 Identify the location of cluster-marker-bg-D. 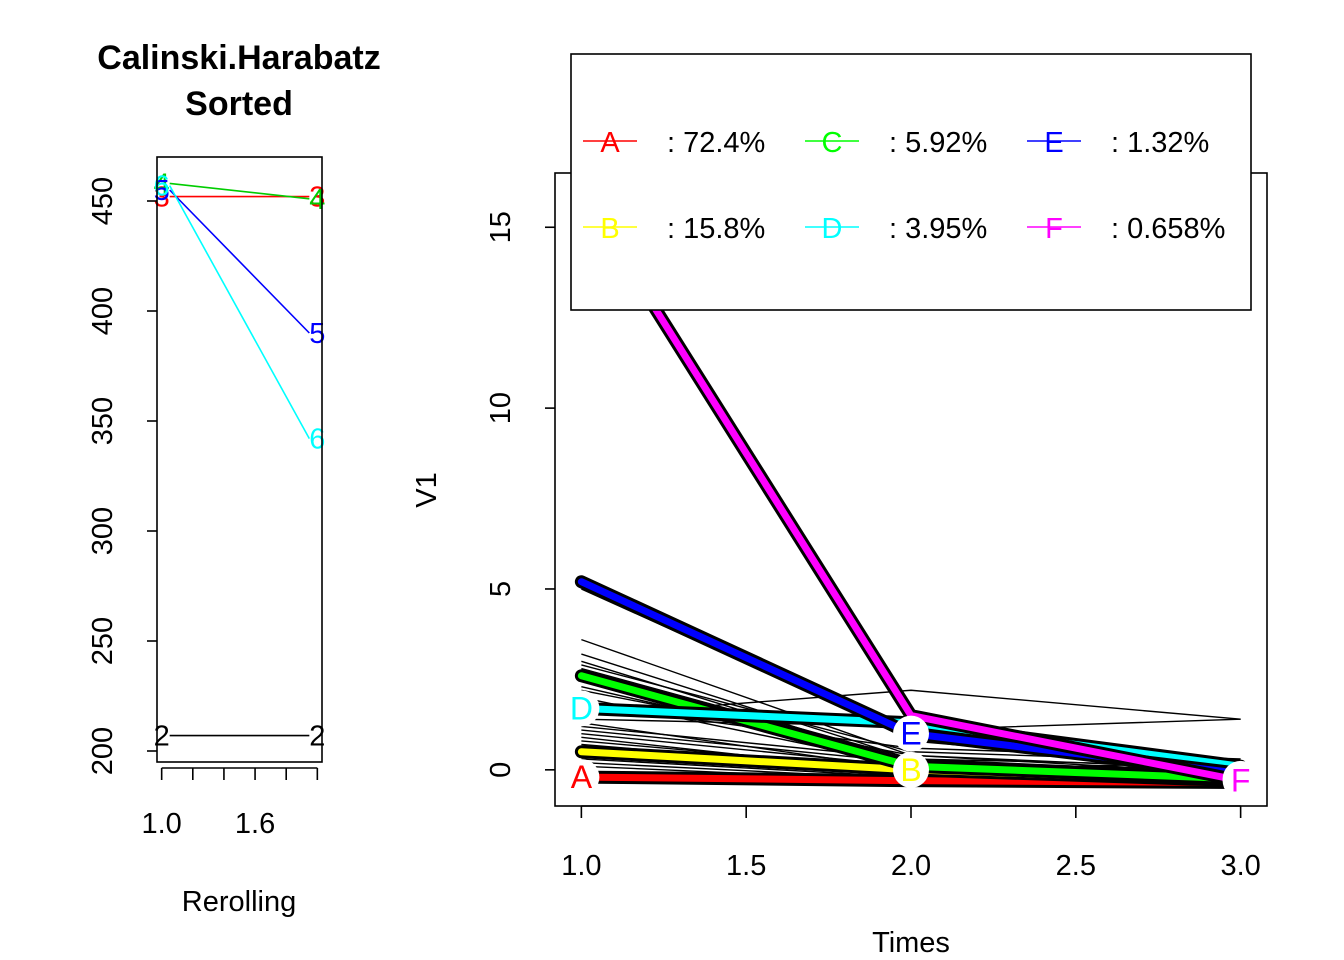
(581, 708).